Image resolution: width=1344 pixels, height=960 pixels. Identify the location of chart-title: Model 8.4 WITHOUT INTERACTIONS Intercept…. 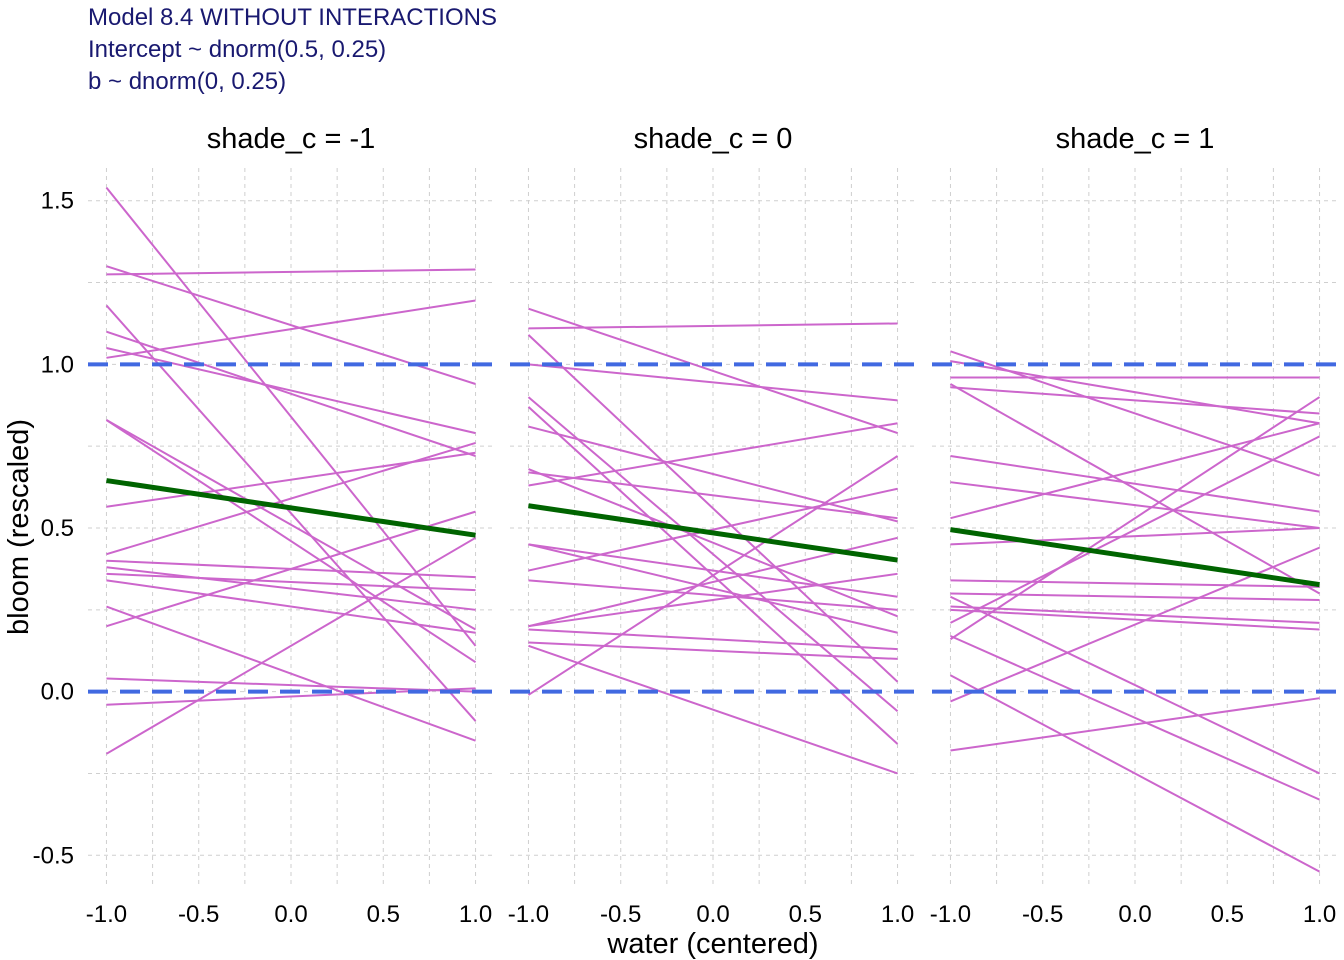
(292, 50).